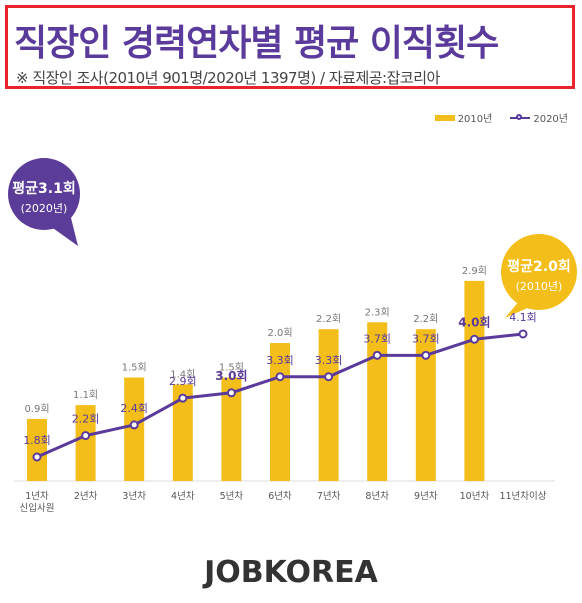  Describe the element at coordinates (36, 409) in the screenshot. I see `bar-label-2010: 0.9회` at that location.